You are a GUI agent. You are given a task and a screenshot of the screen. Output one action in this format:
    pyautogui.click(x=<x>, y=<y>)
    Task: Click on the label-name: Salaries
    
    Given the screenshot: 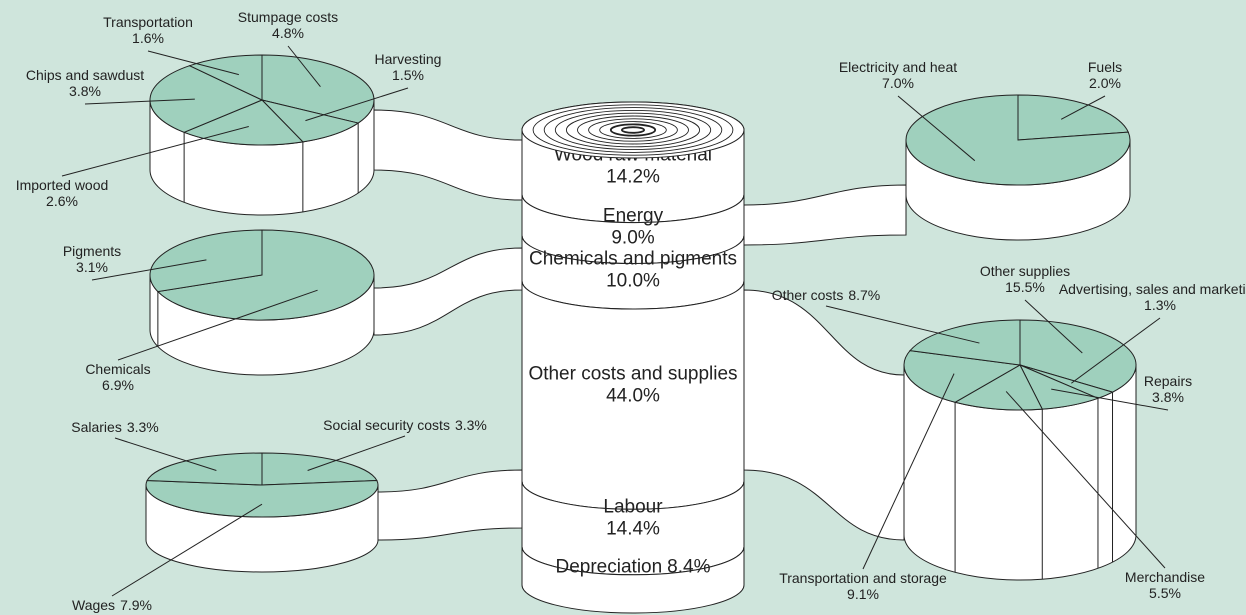 What is the action you would take?
    pyautogui.click(x=96, y=427)
    